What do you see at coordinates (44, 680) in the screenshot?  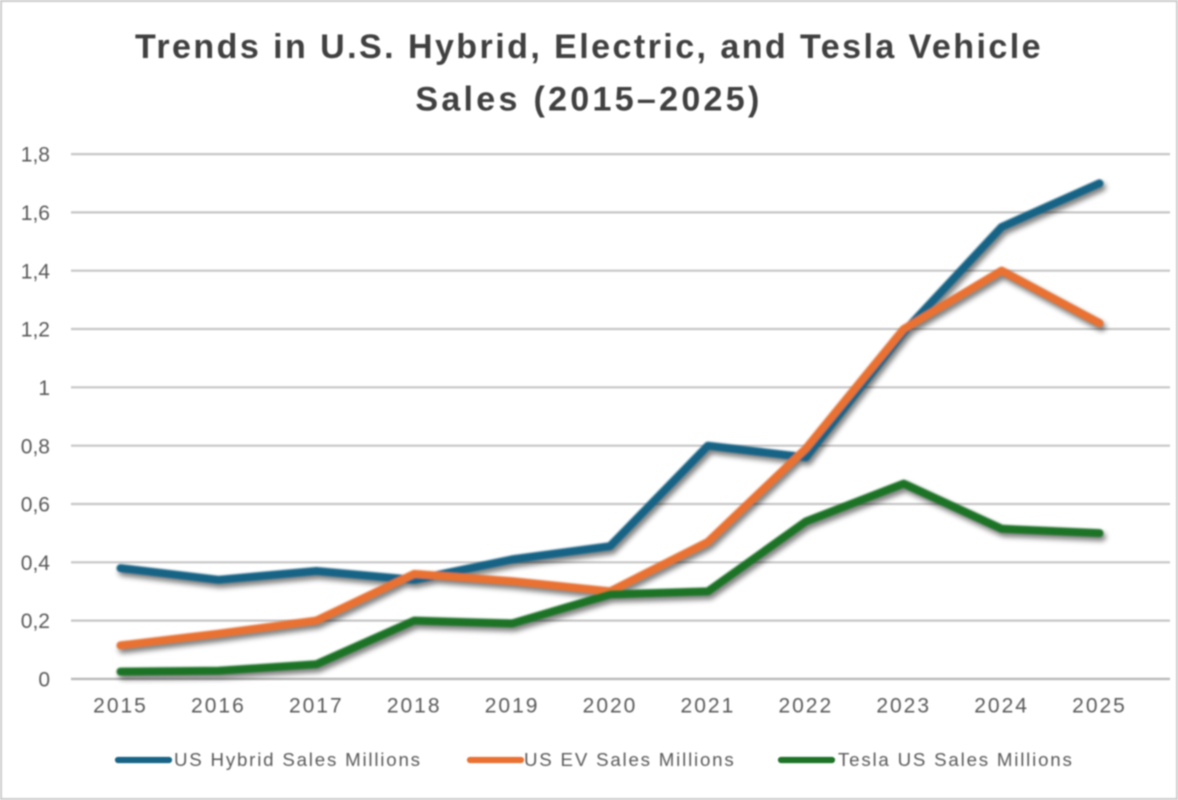 I see `svg-text: 0` at bounding box center [44, 680].